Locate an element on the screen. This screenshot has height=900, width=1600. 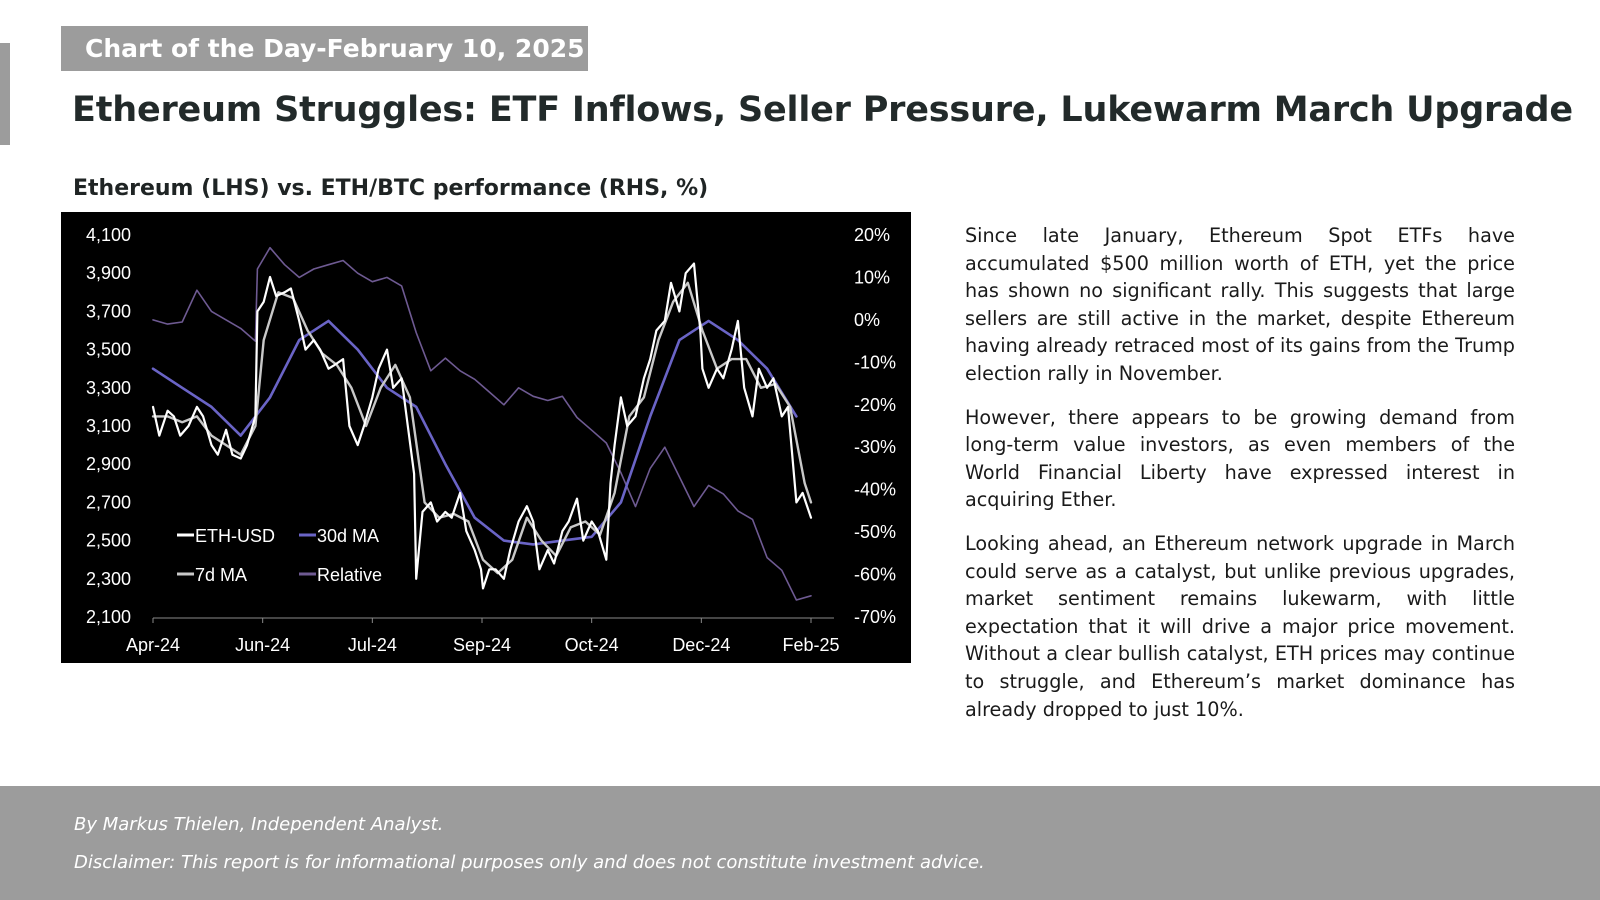
legend-label: 7d MA is located at coordinates (221, 575).